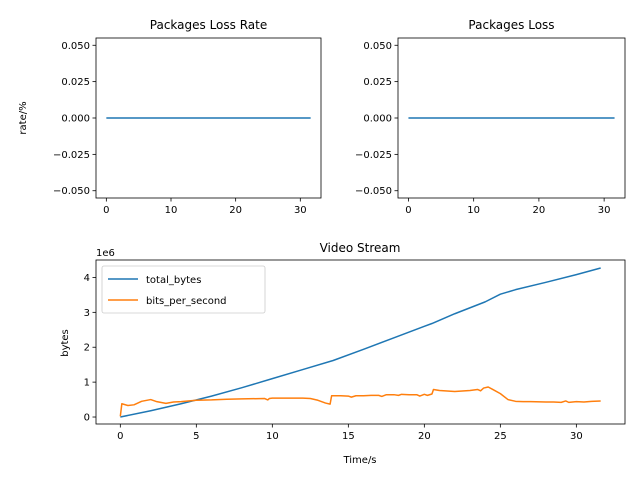 Image resolution: width=640 pixels, height=480 pixels. I want to click on loss-y-tick-label: −0.025, so click(373, 155).